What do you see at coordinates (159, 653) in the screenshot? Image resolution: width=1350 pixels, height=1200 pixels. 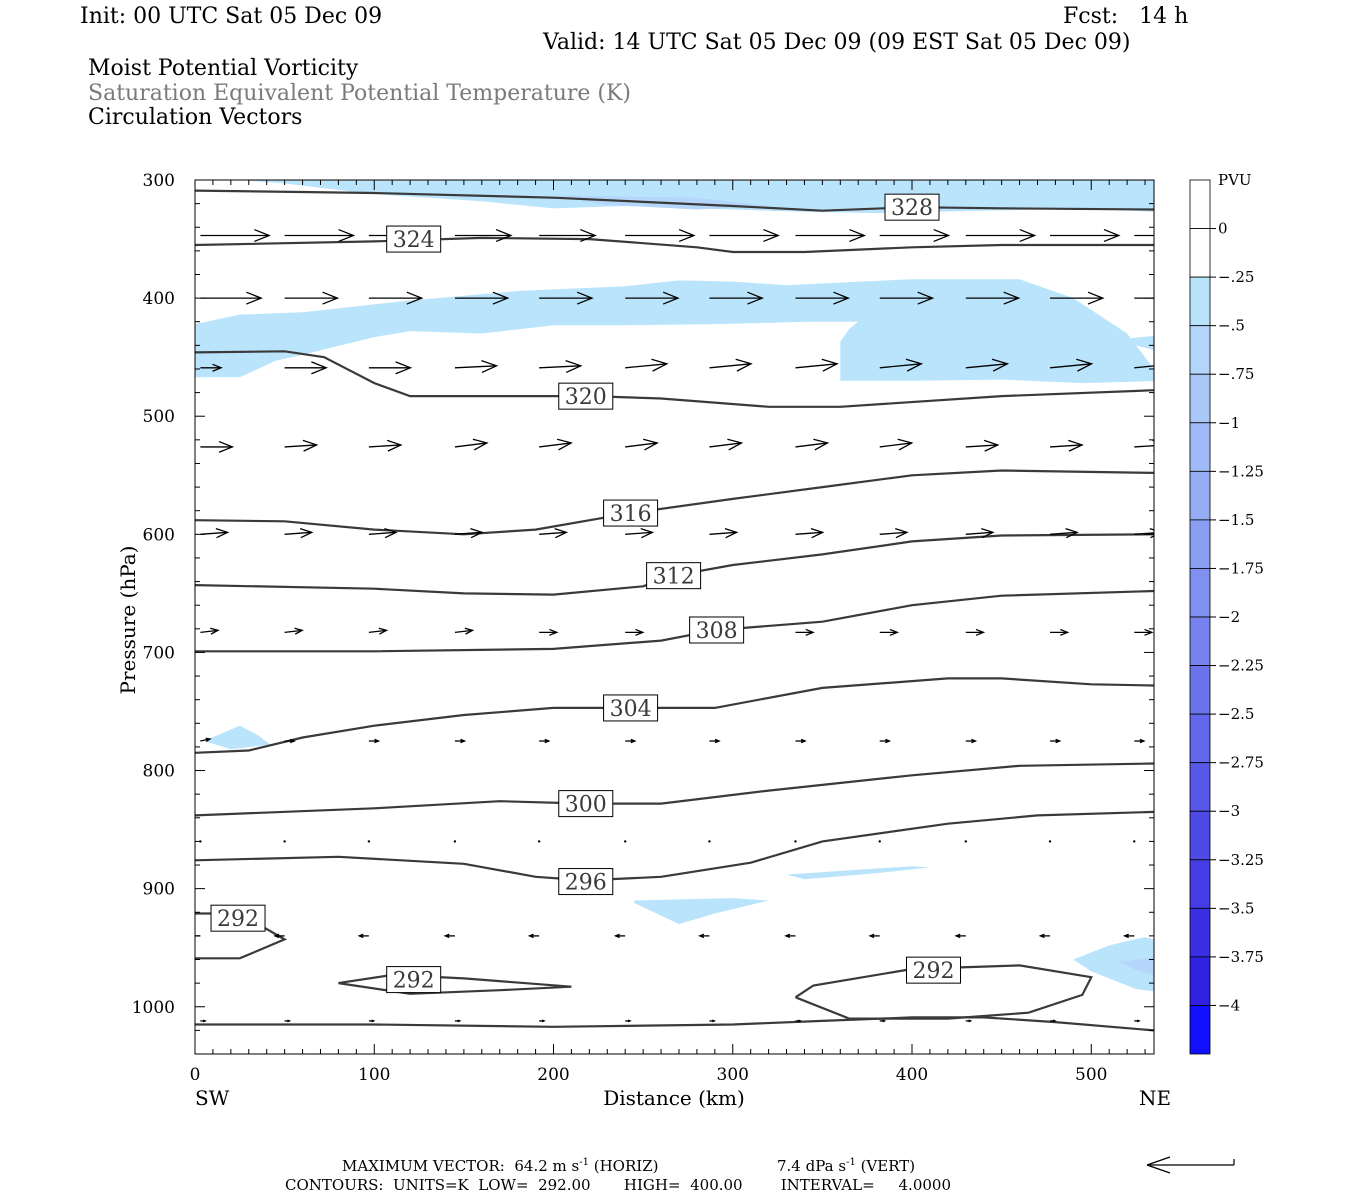 I see `y-tick-label: 700` at bounding box center [159, 653].